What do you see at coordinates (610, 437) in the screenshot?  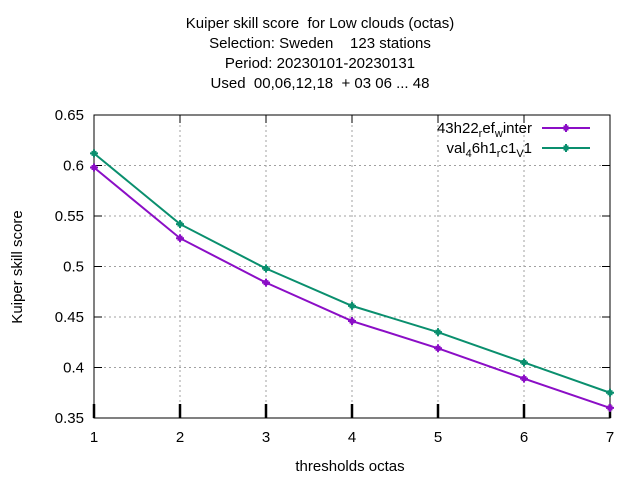 I see `x-tick-label: 7` at bounding box center [610, 437].